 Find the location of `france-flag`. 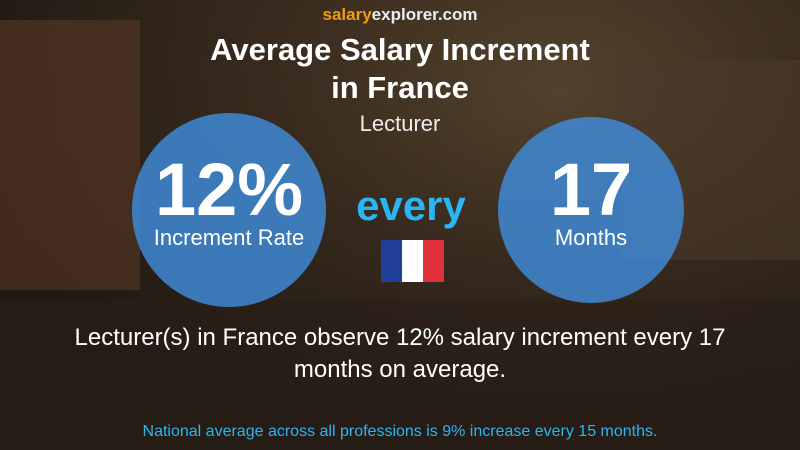

france-flag is located at coordinates (412, 261).